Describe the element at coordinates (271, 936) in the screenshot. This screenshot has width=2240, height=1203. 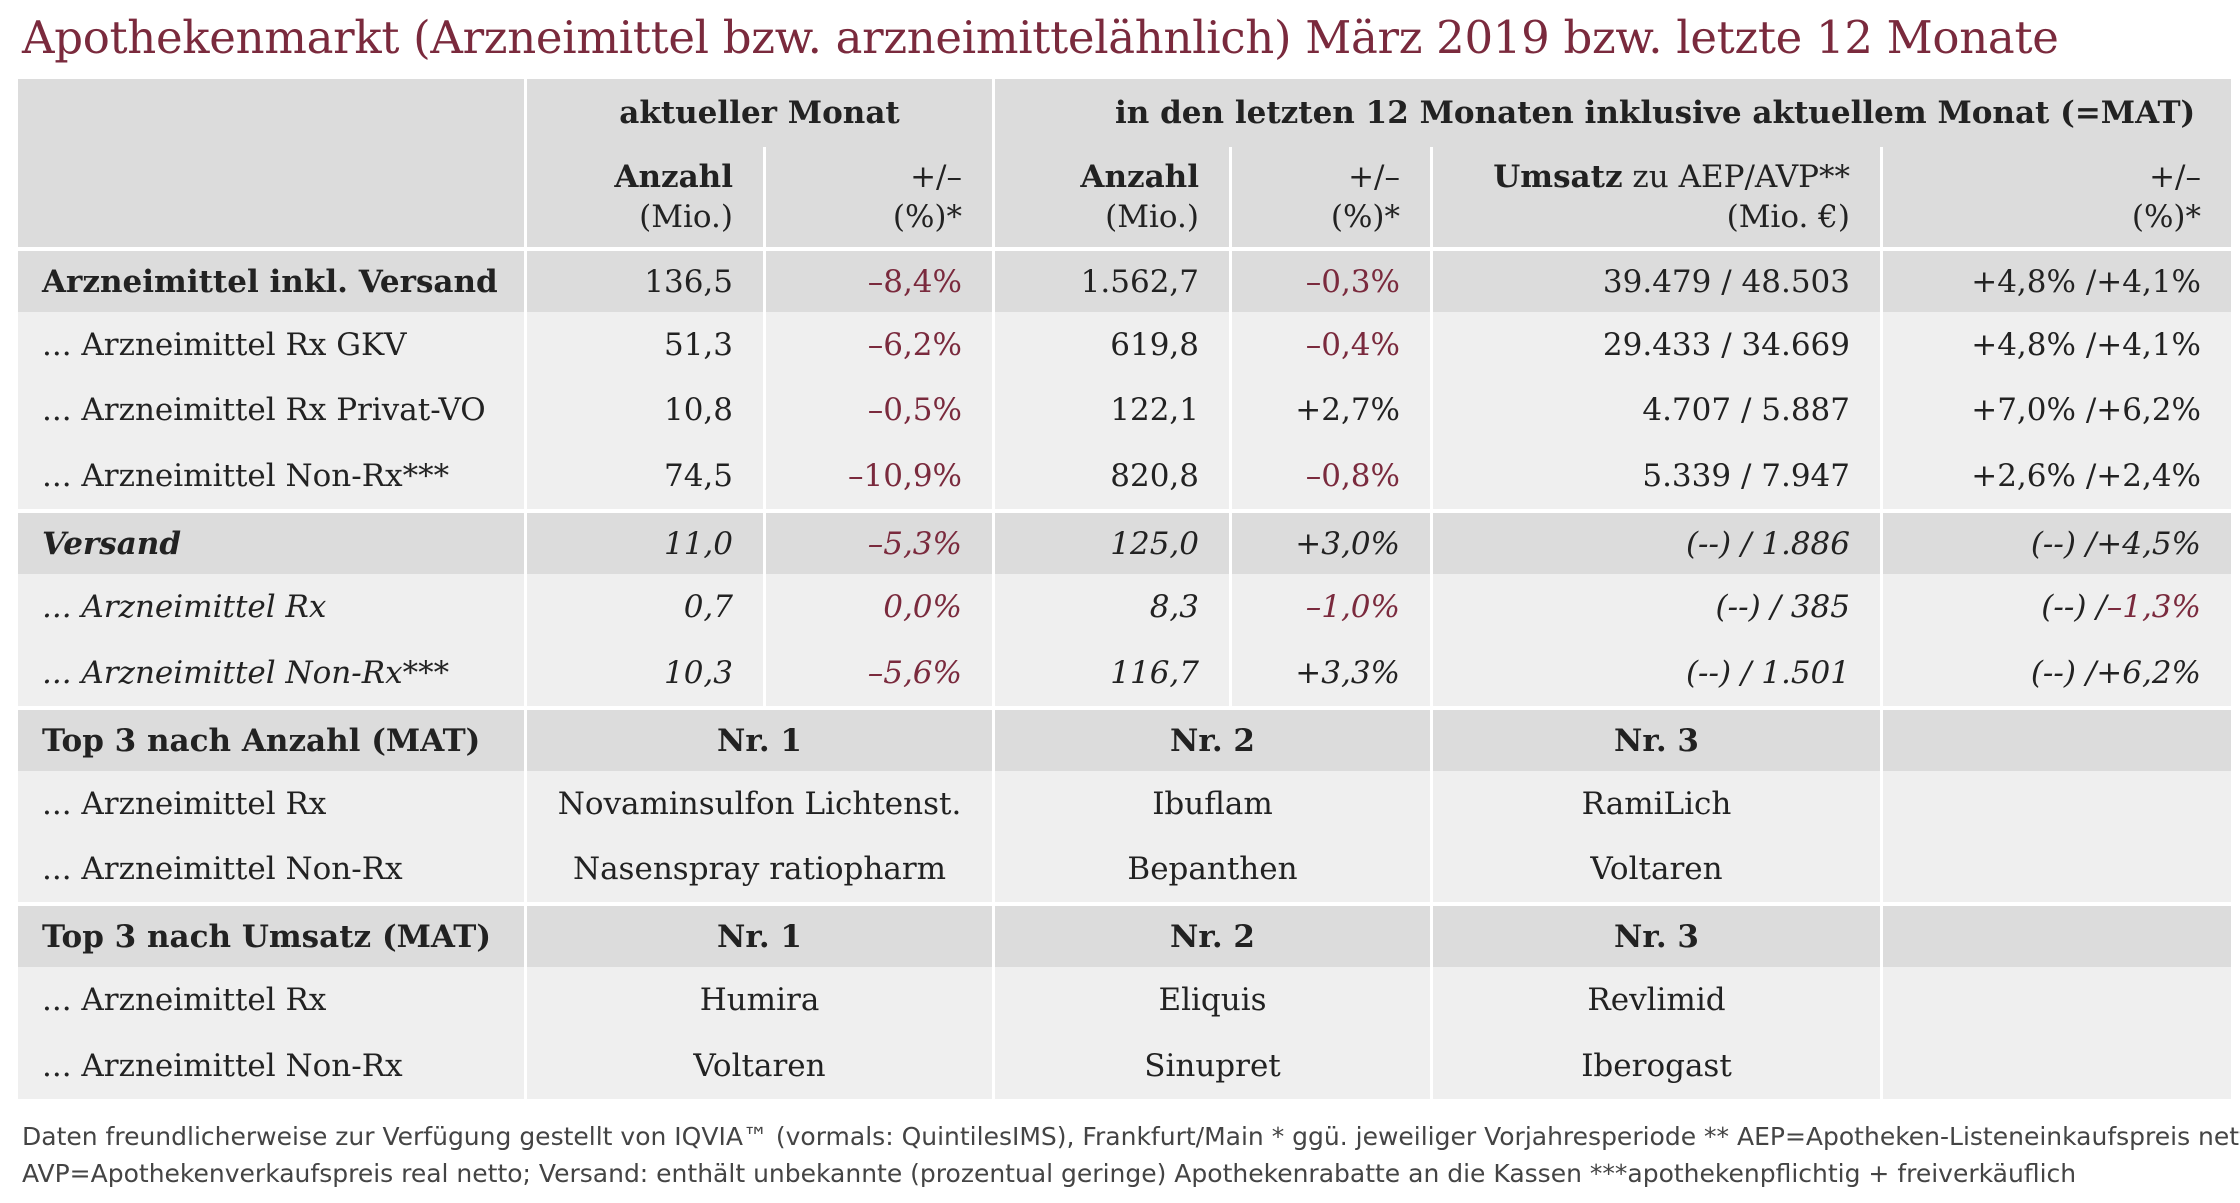
I see `section-heading: Top 3 nach Umsatz (MAT)` at that location.